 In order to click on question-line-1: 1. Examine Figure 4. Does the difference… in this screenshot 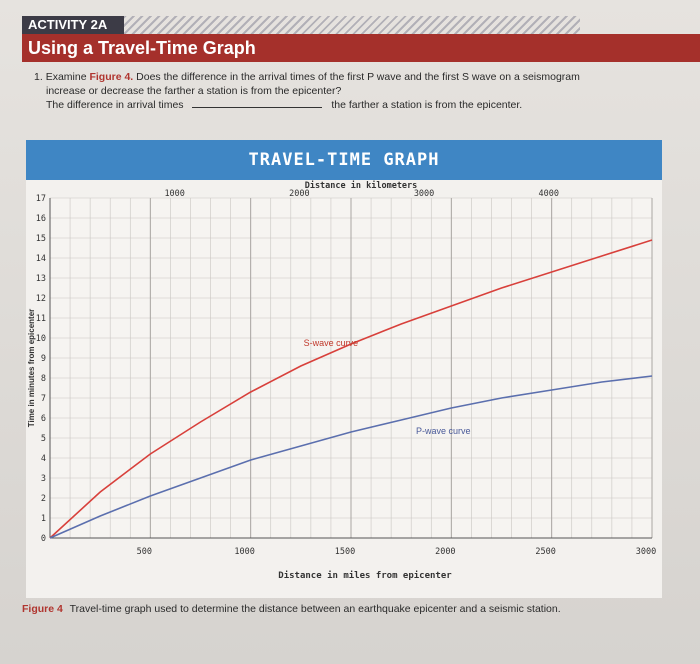, I will do `click(359, 77)`.